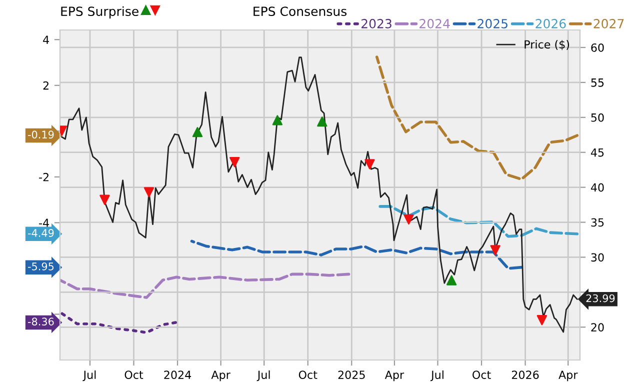  Describe the element at coordinates (41, 134) in the screenshot. I see `text: -0.19` at that location.